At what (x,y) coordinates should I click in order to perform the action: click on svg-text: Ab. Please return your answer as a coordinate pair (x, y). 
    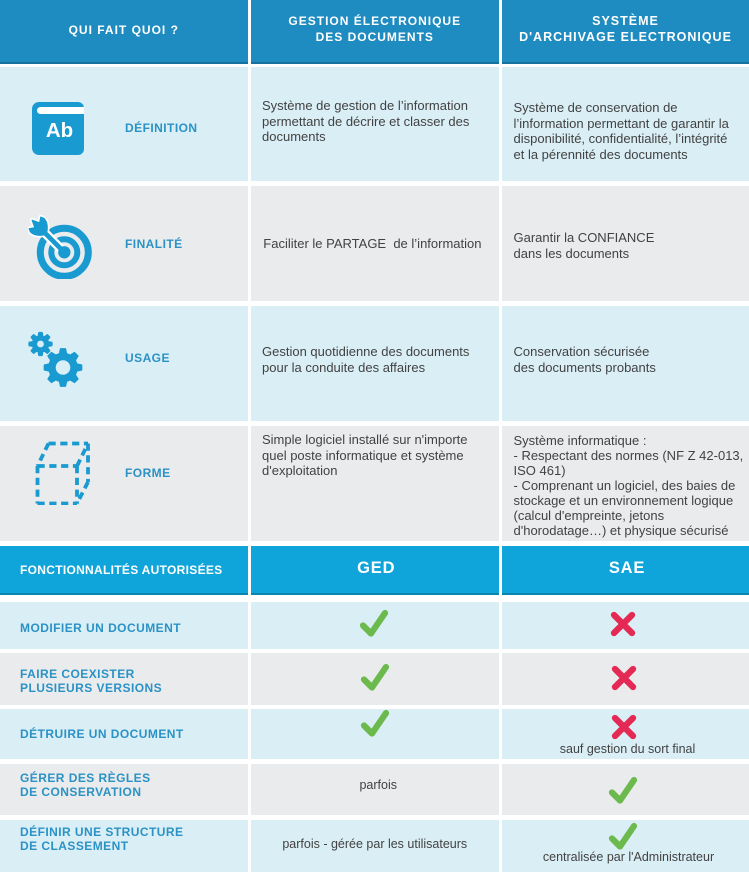
    Looking at the image, I should click on (58, 130).